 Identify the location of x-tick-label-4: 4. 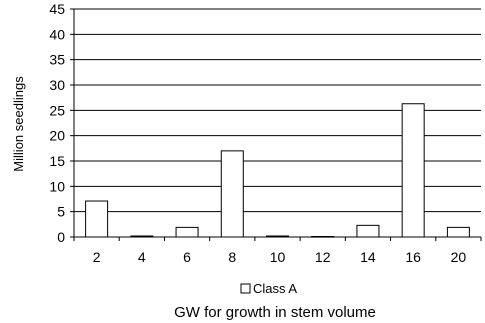
(142, 257).